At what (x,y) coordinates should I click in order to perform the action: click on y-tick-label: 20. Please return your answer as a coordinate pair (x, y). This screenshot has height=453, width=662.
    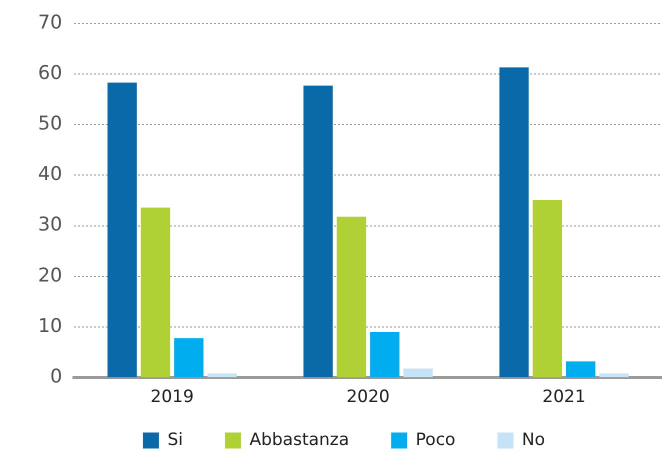
    Looking at the image, I should click on (50, 275).